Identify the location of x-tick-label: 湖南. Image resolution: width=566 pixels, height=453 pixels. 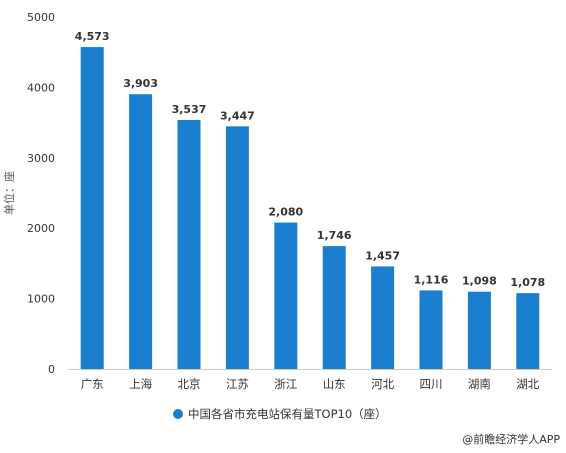
(479, 384).